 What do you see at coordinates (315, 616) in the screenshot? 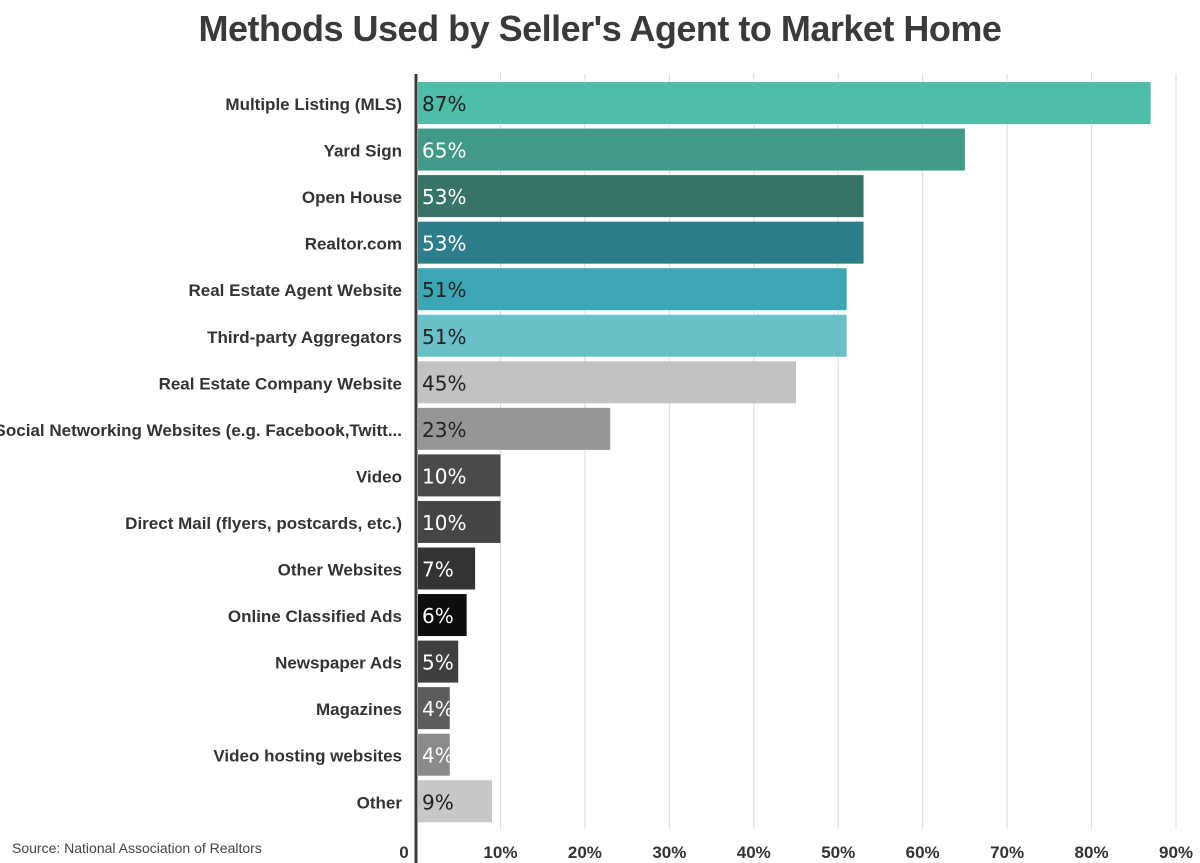
I see `category-label: Online Classified Ads` at bounding box center [315, 616].